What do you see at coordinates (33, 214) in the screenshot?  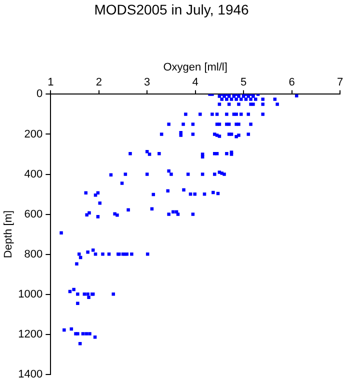 I see `y-tick-label: 600` at bounding box center [33, 214].